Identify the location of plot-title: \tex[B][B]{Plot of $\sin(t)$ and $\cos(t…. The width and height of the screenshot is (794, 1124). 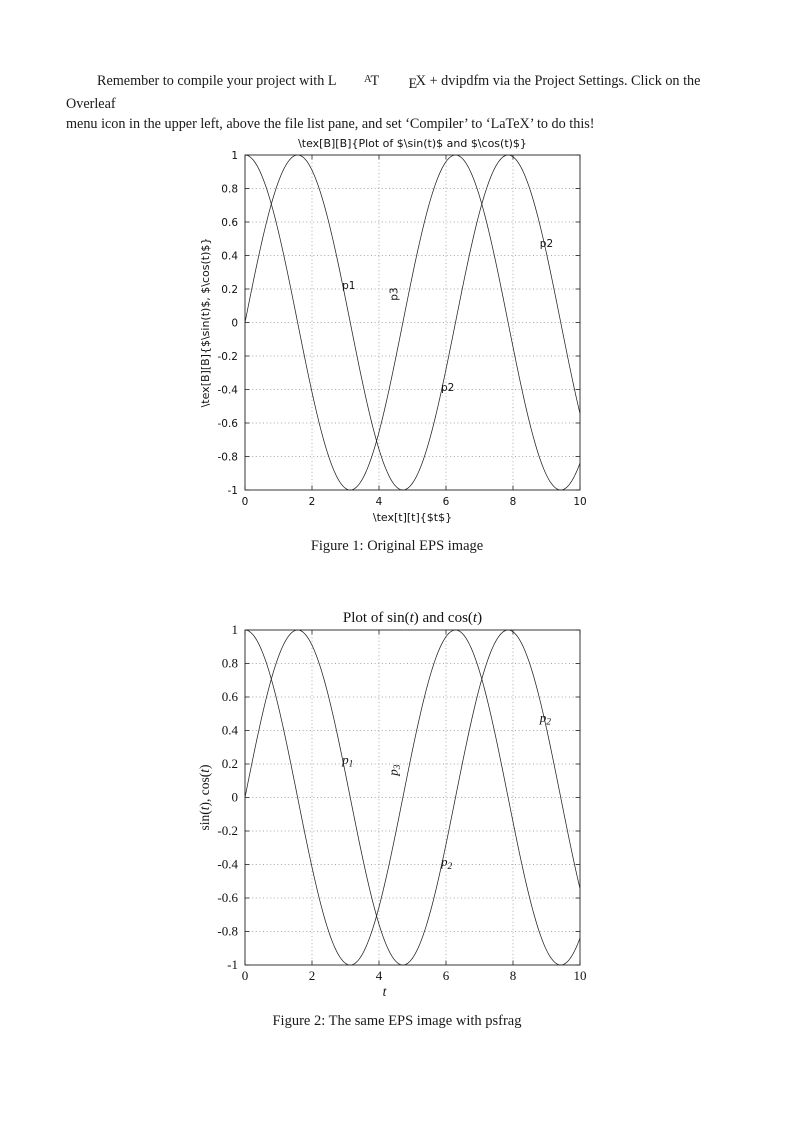
(412, 143).